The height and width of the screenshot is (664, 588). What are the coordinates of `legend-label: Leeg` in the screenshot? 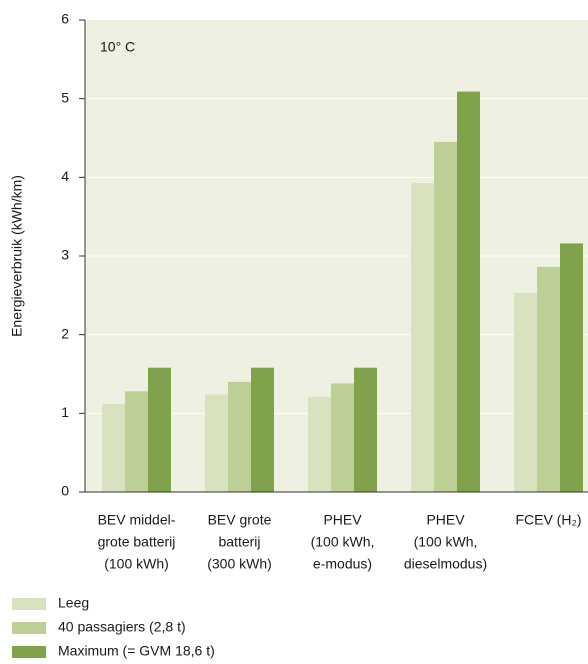 It's located at (73, 603).